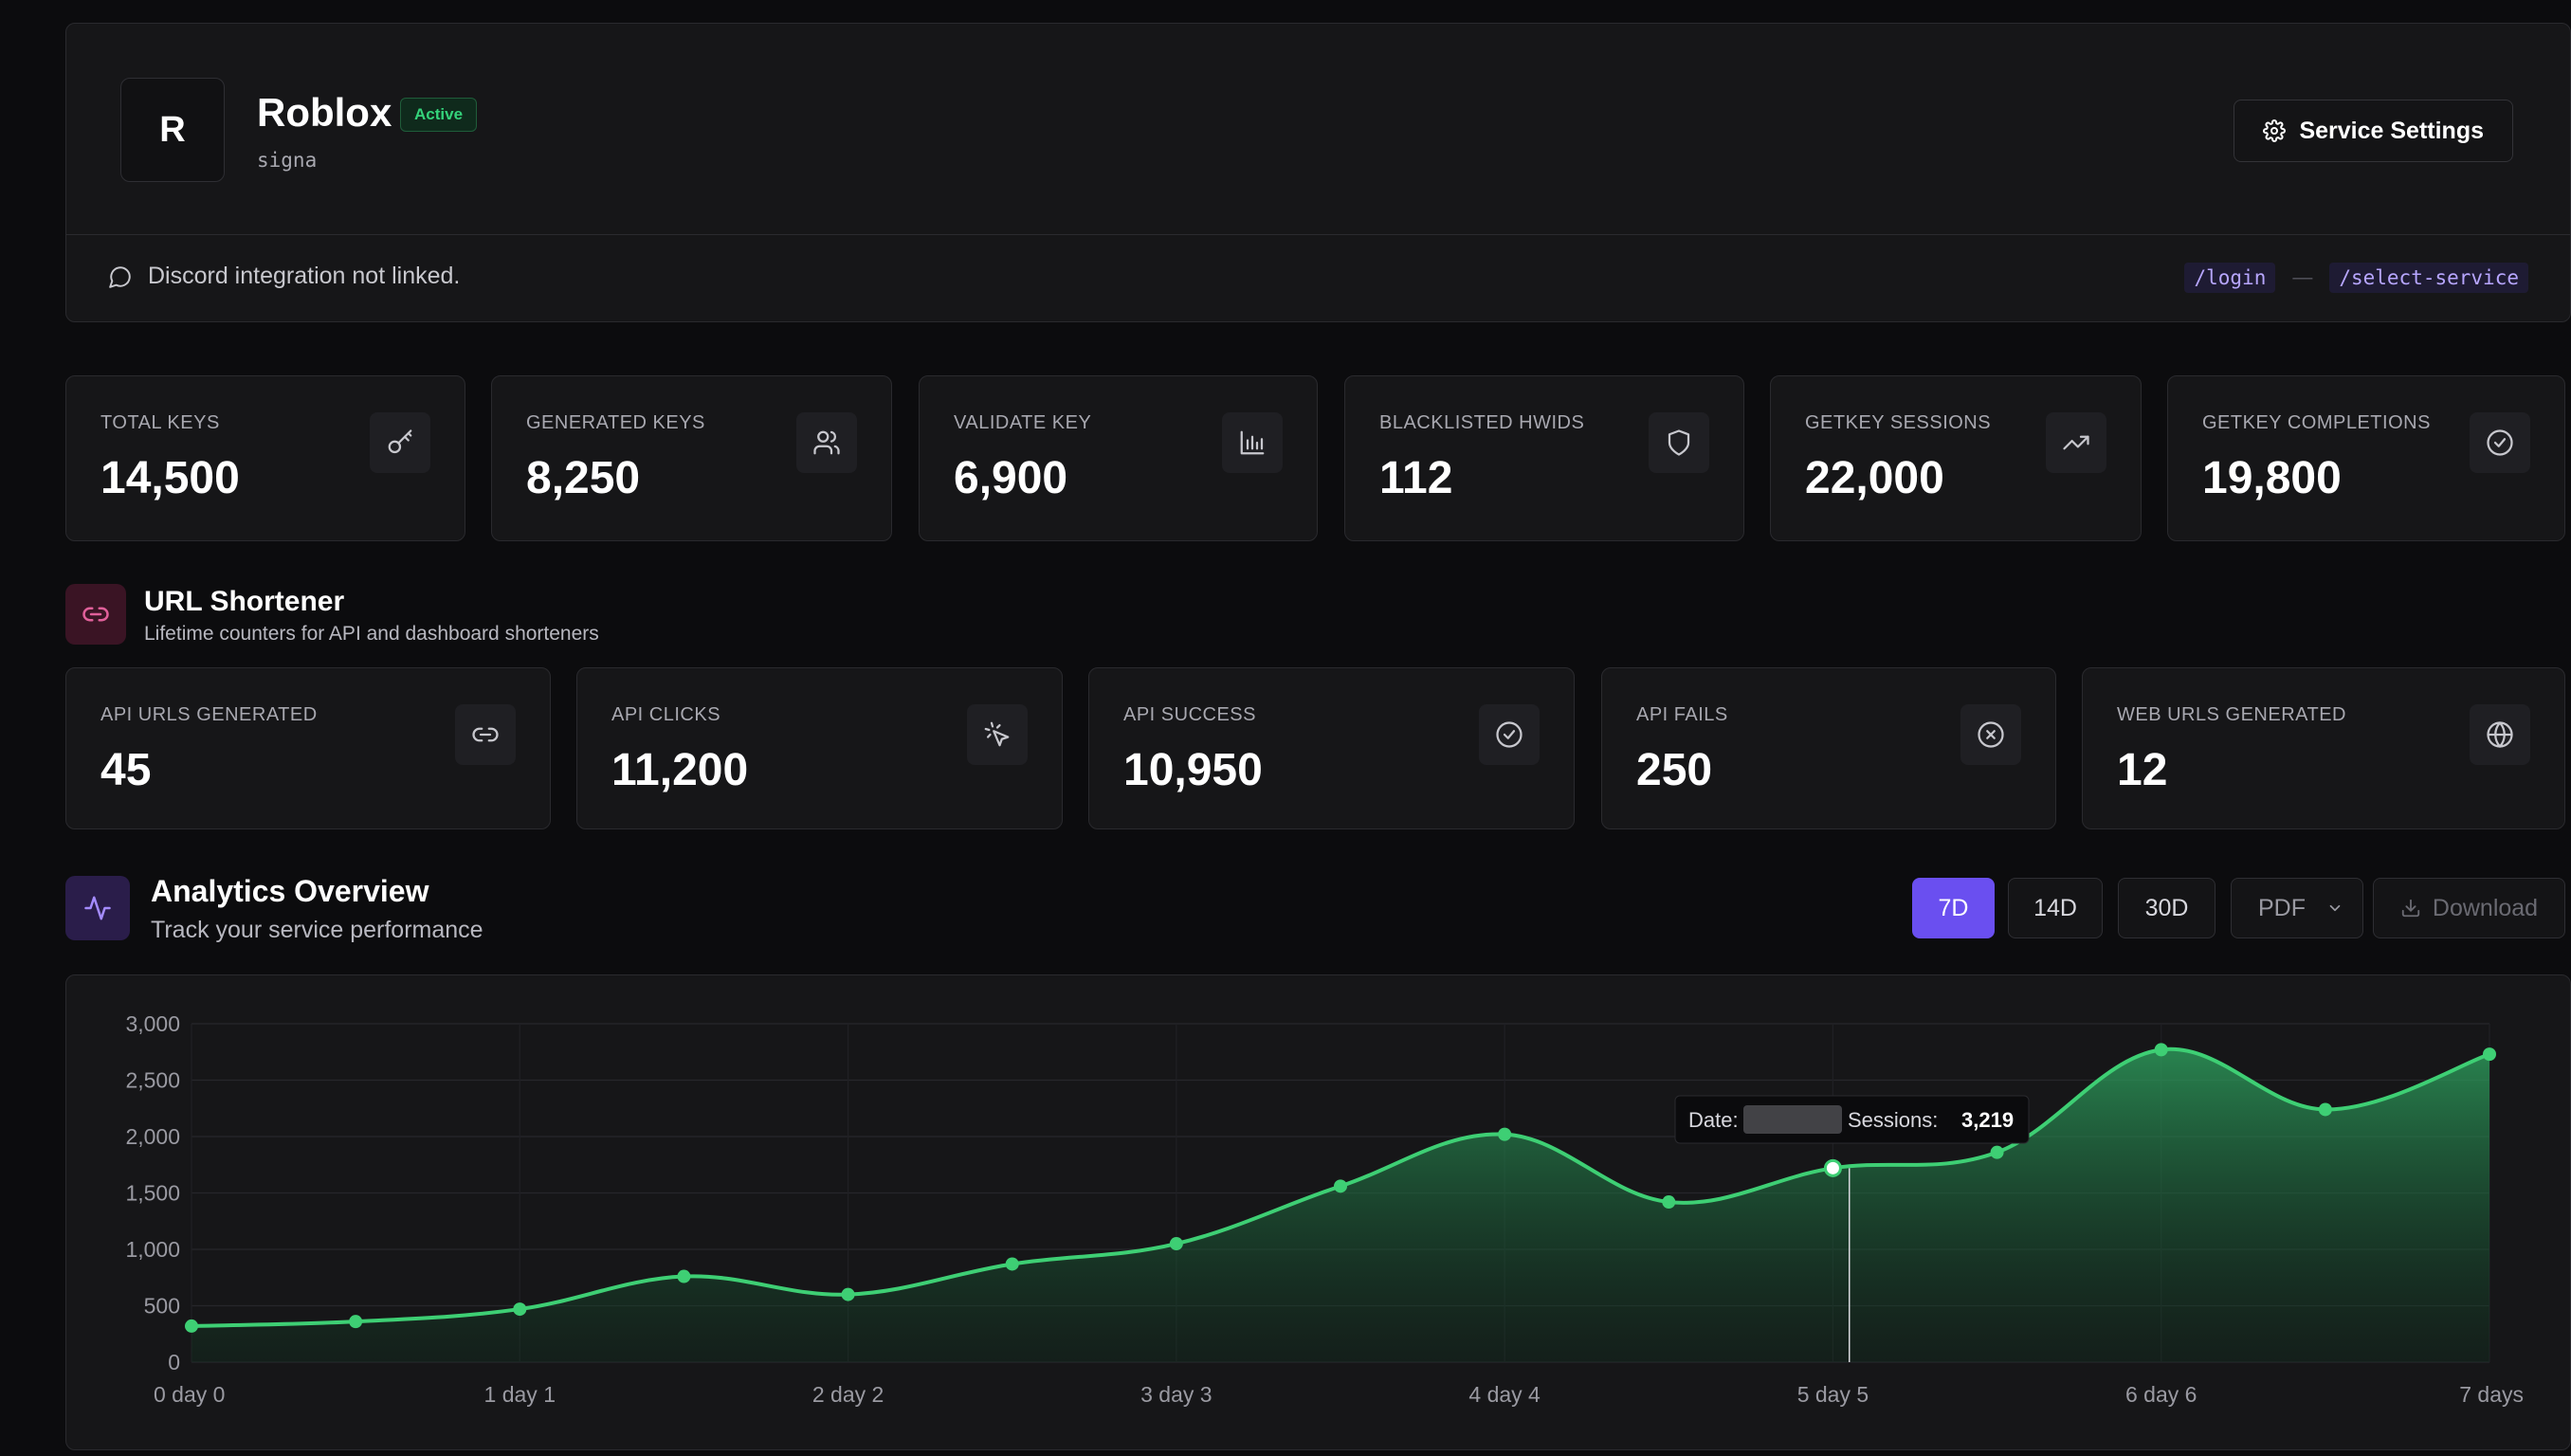 The width and height of the screenshot is (2571, 1456). Describe the element at coordinates (2391, 130) in the screenshot. I see `service-settings-label: Service Settings` at that location.